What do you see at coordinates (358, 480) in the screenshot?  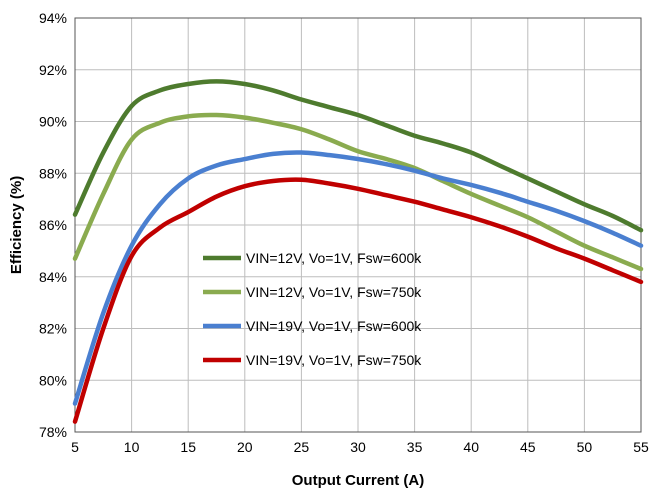 I see `x-axis-label: Output Current (A)` at bounding box center [358, 480].